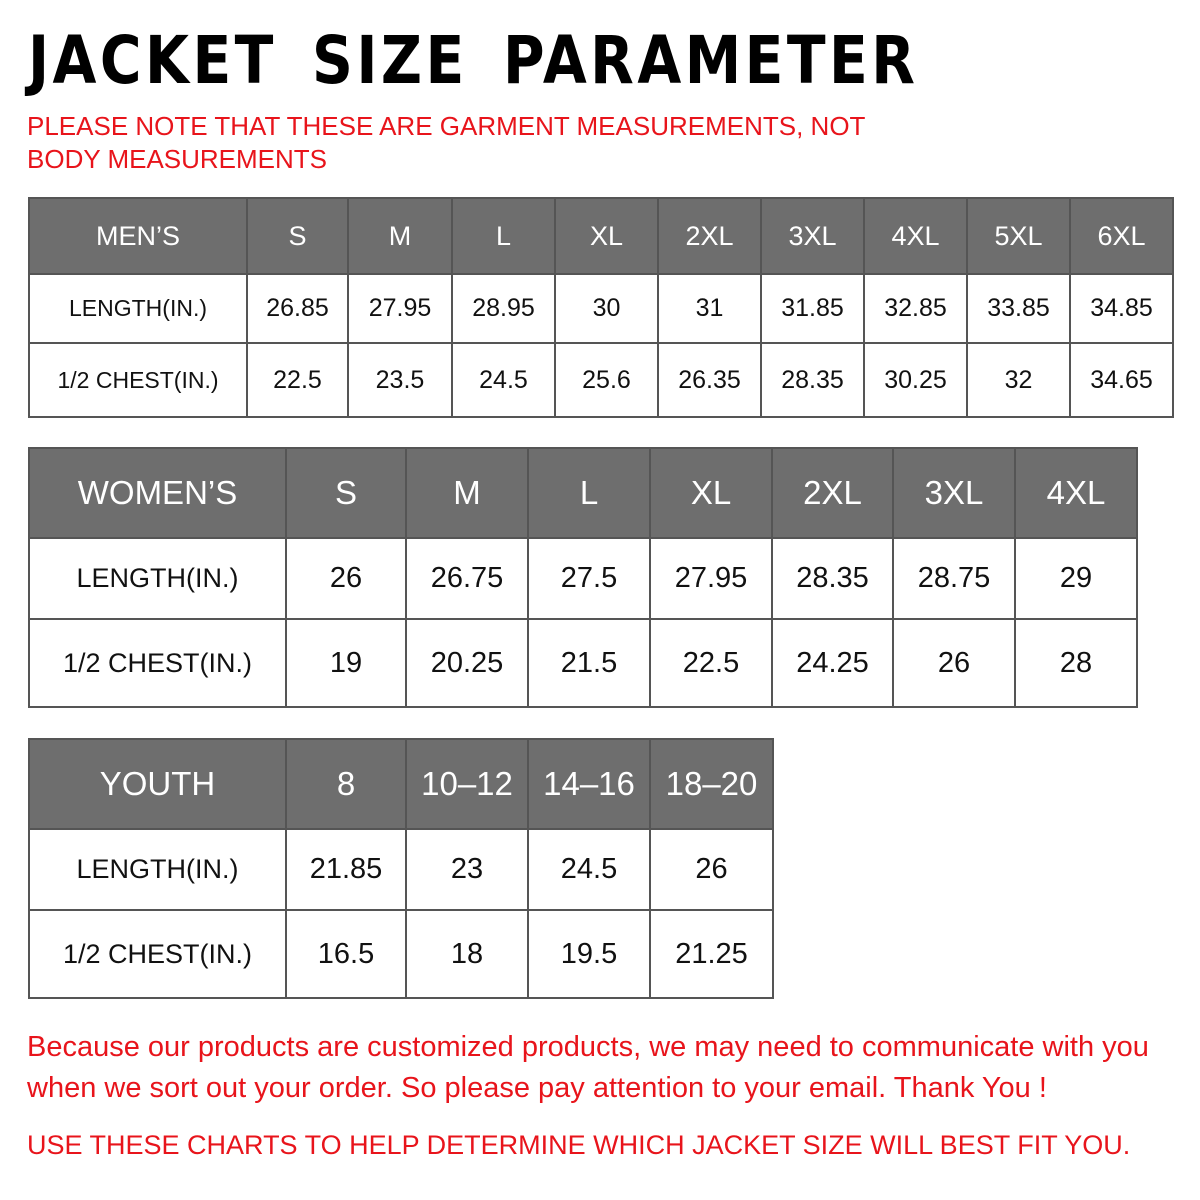 This screenshot has height=1200, width=1200. I want to click on measurement-cell: 23.5, so click(400, 380).